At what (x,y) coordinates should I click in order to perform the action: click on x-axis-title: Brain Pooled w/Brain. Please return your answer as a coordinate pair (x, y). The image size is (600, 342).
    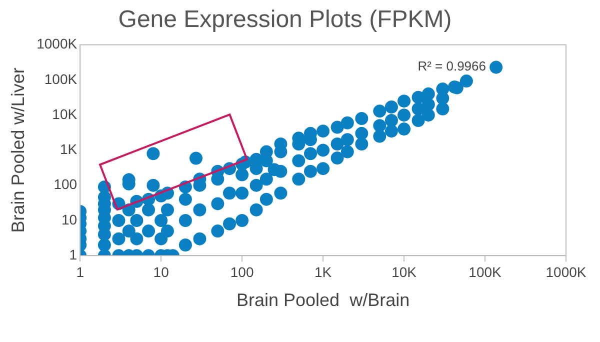
    Looking at the image, I should click on (323, 300).